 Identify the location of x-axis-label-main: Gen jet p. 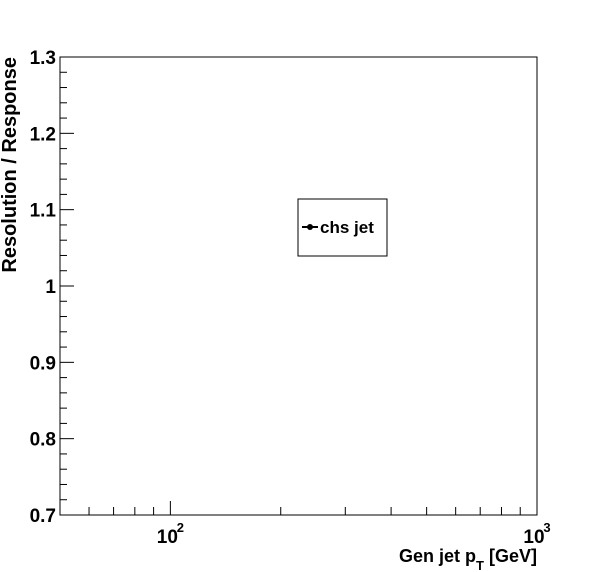
(437, 556).